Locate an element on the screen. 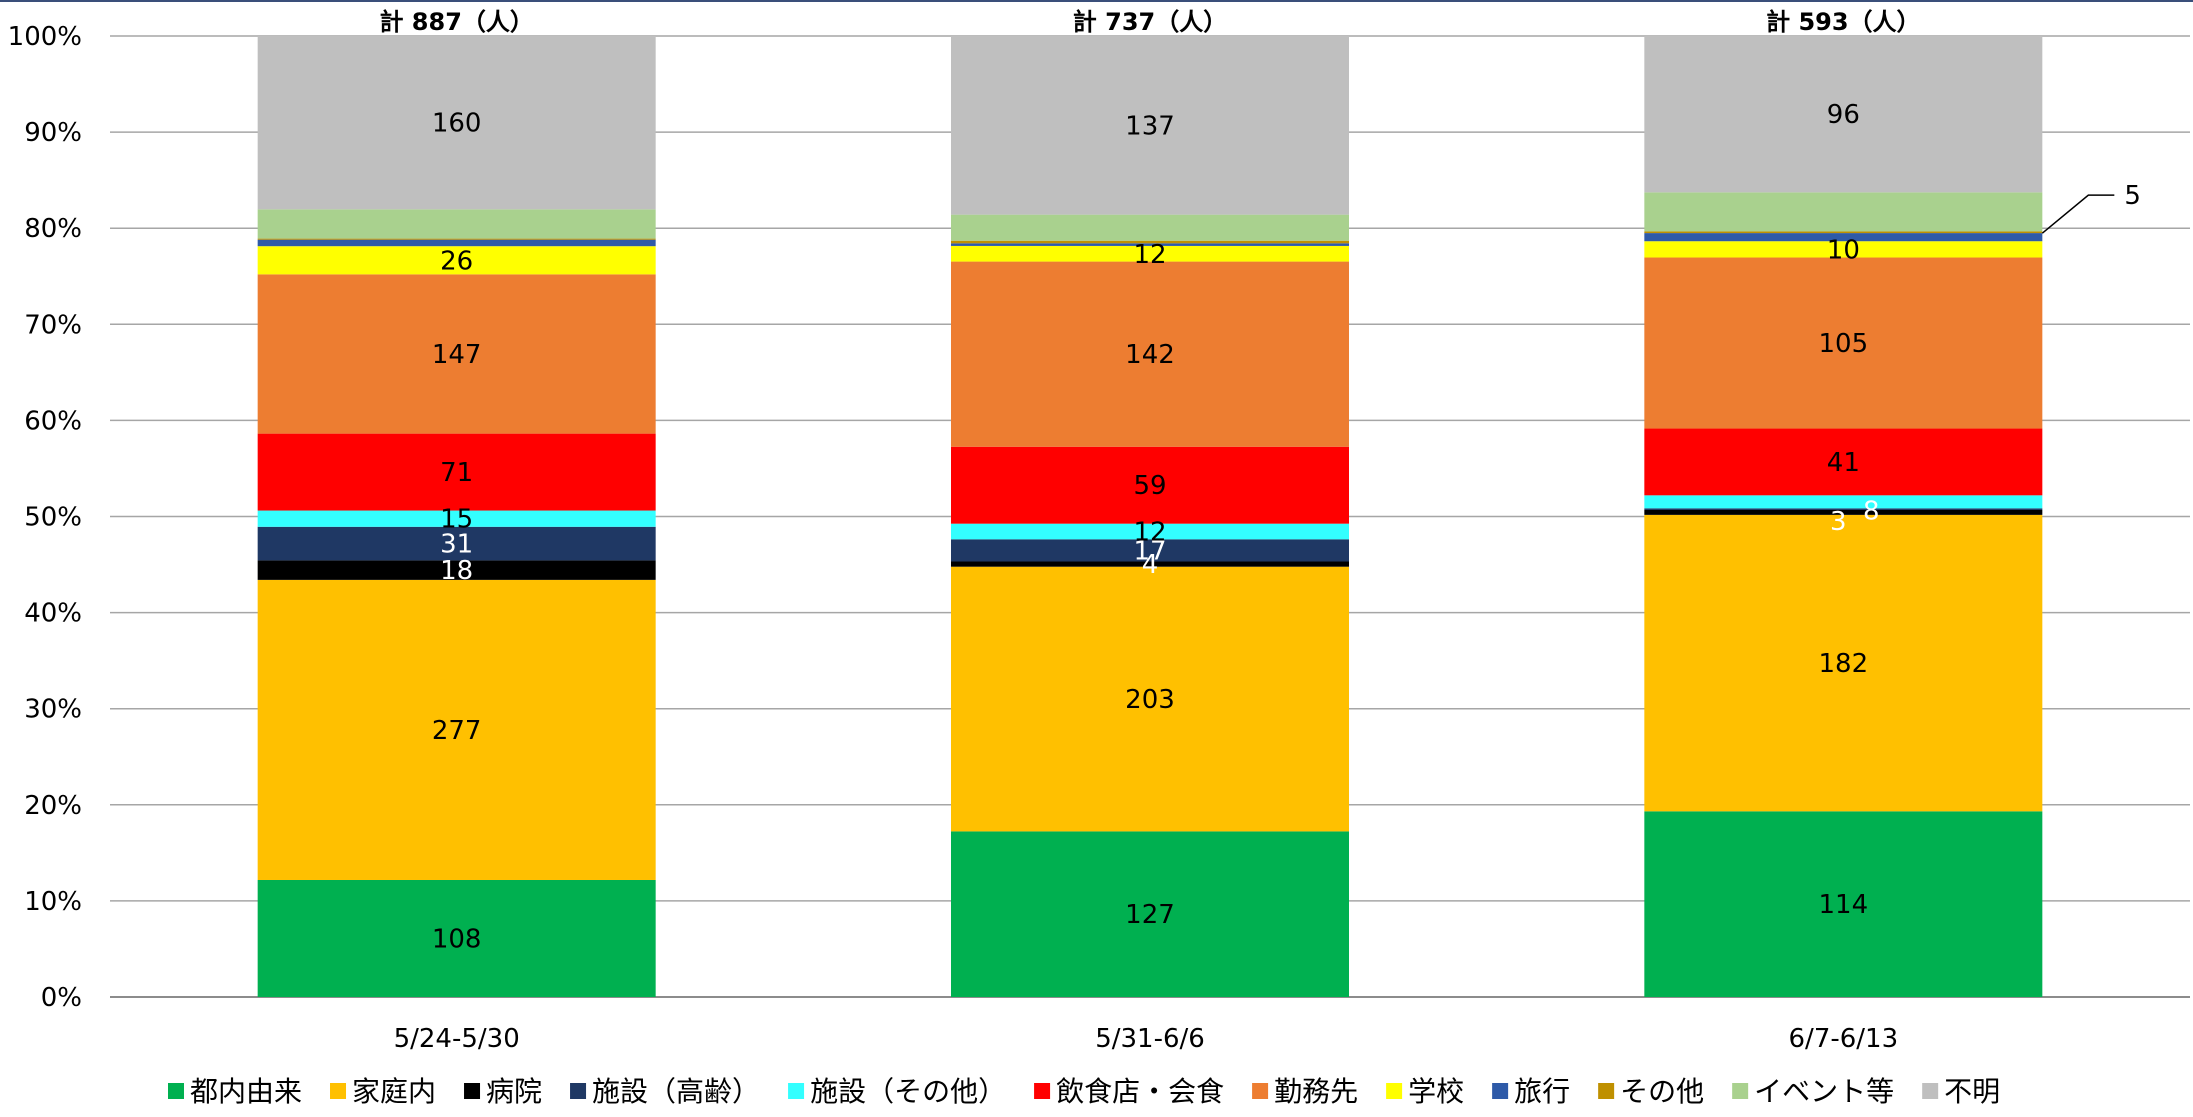 The image size is (2193, 1117). legend-label: 飲食店・会食 is located at coordinates (1140, 1091).